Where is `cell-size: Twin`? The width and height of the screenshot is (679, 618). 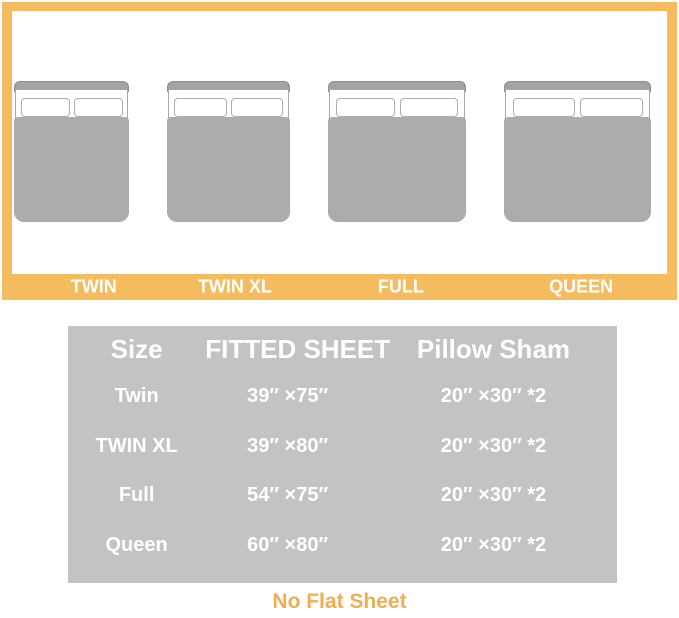
cell-size: Twin is located at coordinates (136, 396).